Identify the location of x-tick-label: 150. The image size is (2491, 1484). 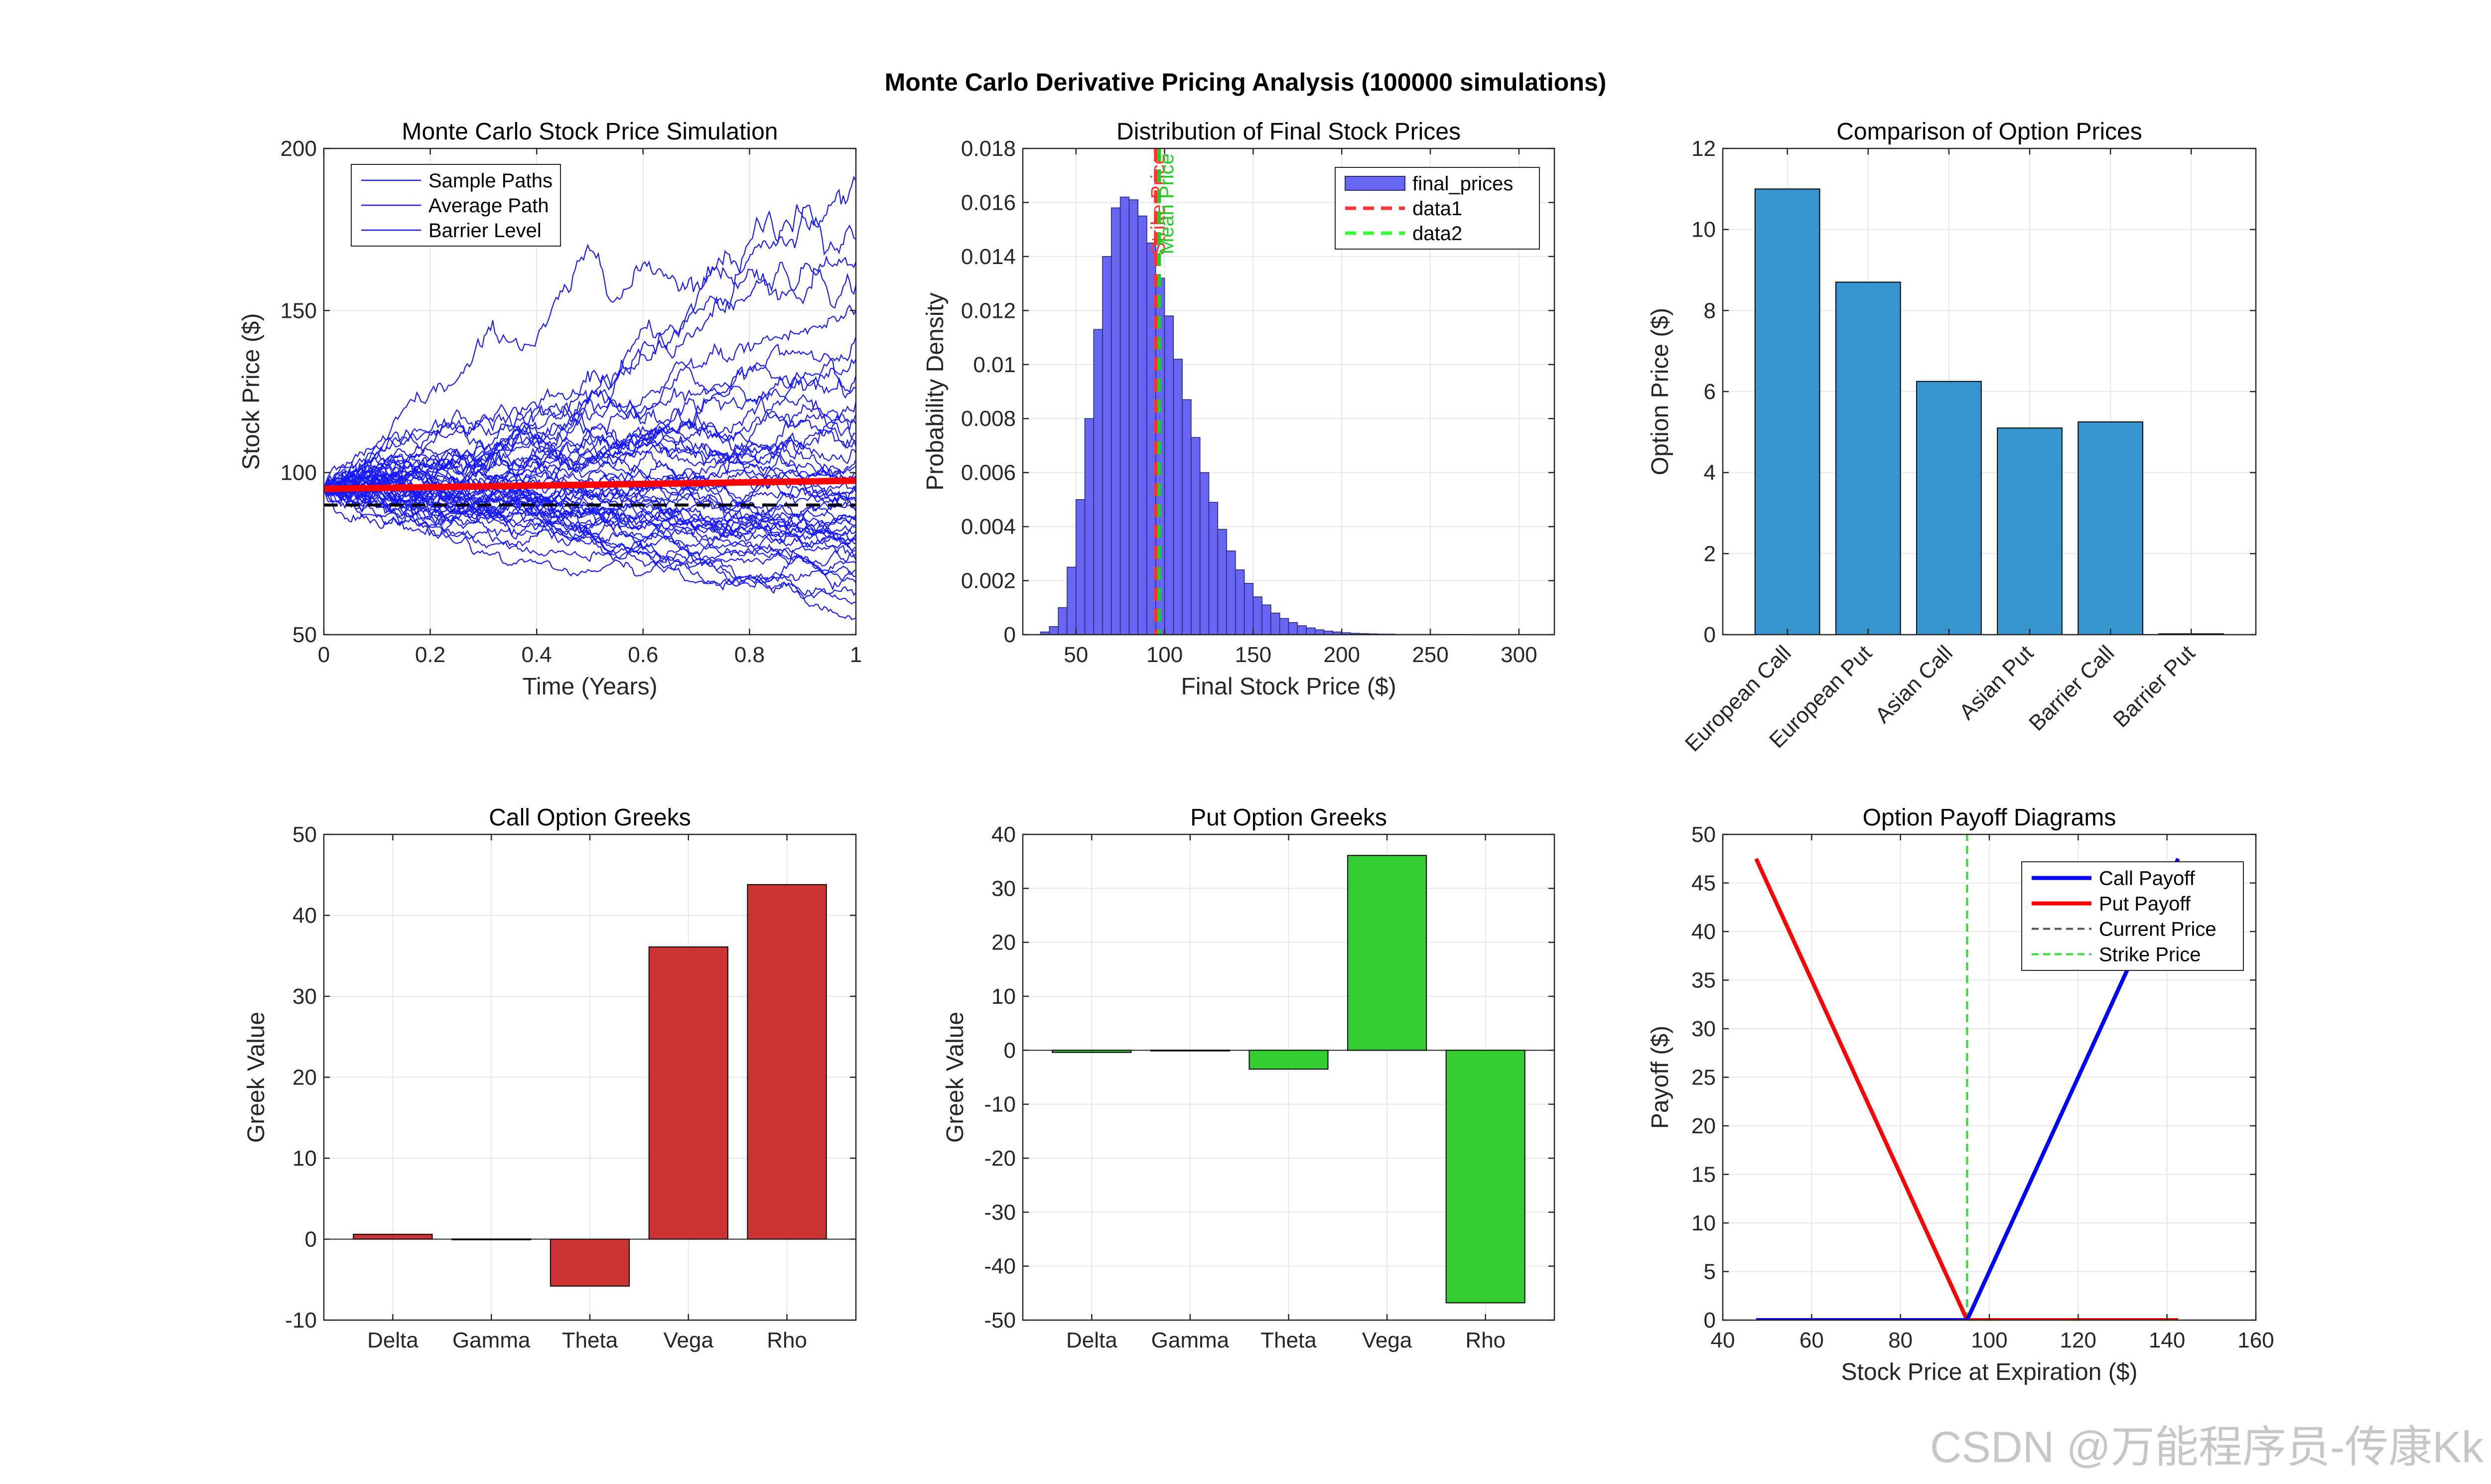
(1253, 655).